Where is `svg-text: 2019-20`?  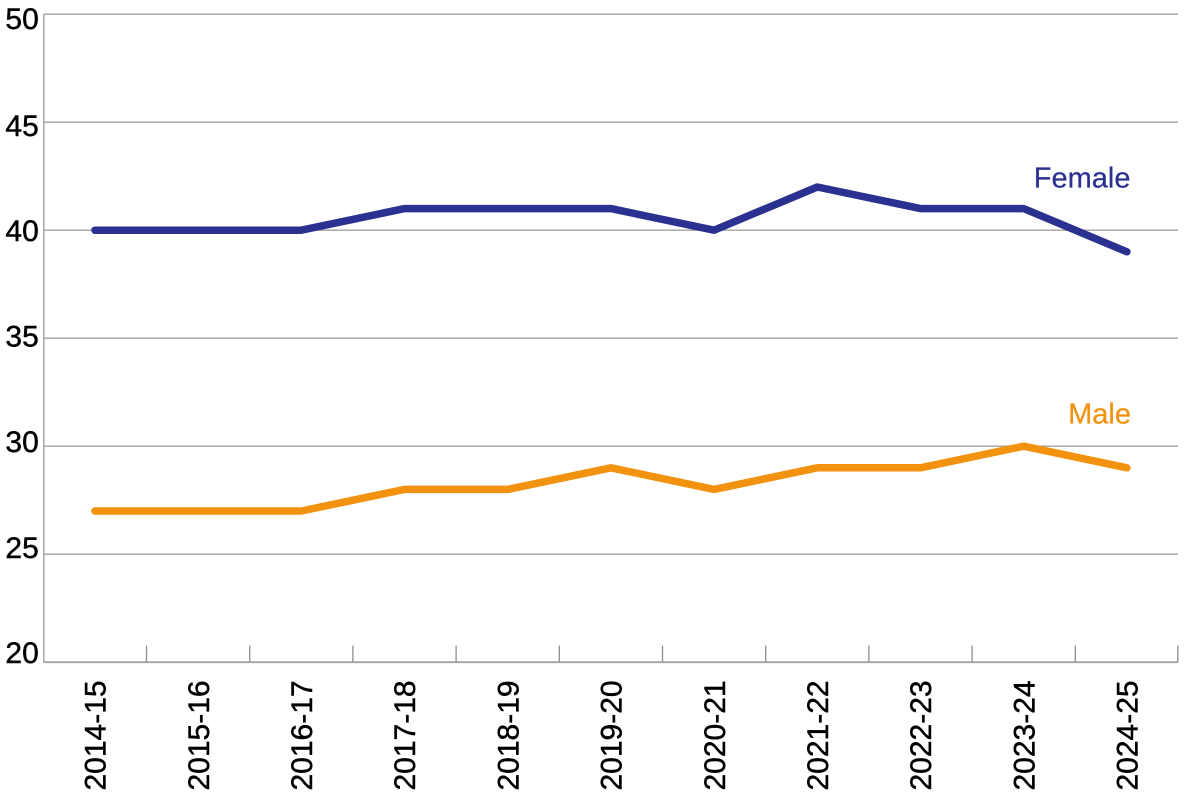 svg-text: 2019-20 is located at coordinates (612, 735).